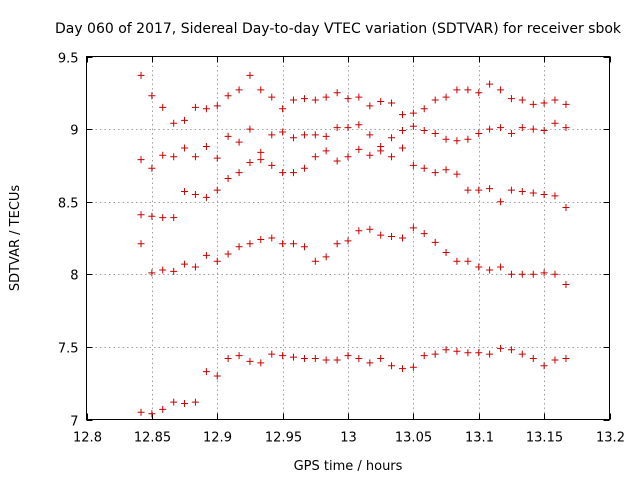 The width and height of the screenshot is (640, 480). Describe the element at coordinates (87, 438) in the screenshot. I see `x-tick-label: 12.8` at that location.